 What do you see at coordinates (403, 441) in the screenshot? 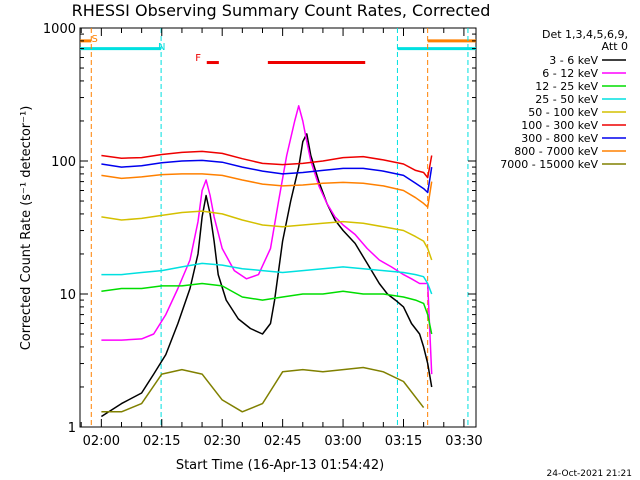
I see `x-tick-label-5: 03:15` at bounding box center [403, 441].